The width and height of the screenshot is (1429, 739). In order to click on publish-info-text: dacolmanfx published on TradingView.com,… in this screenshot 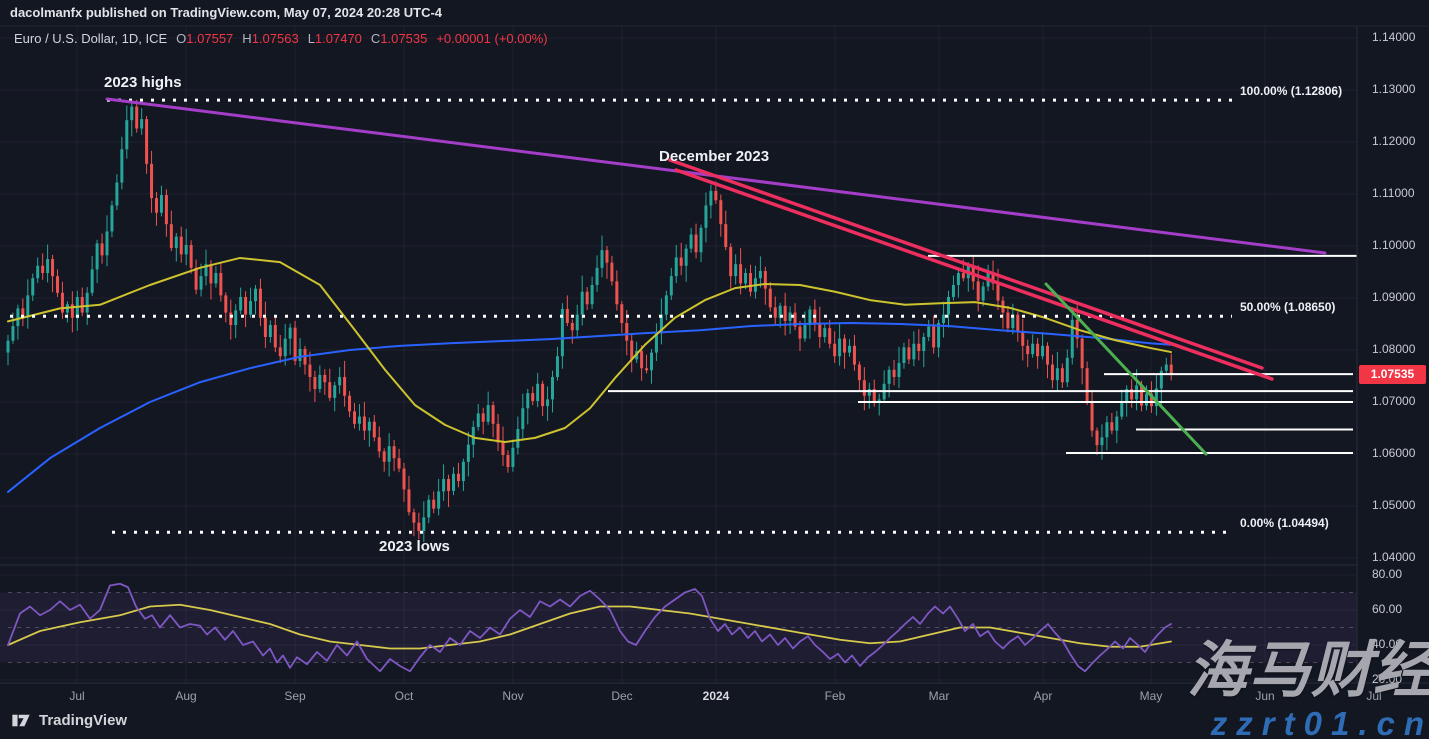, I will do `click(226, 12)`.